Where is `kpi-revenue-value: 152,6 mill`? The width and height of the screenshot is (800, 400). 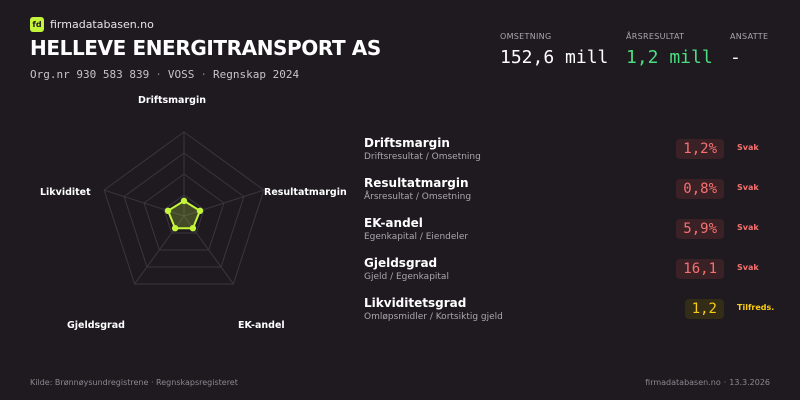
kpi-revenue-value: 152,6 mill is located at coordinates (554, 57).